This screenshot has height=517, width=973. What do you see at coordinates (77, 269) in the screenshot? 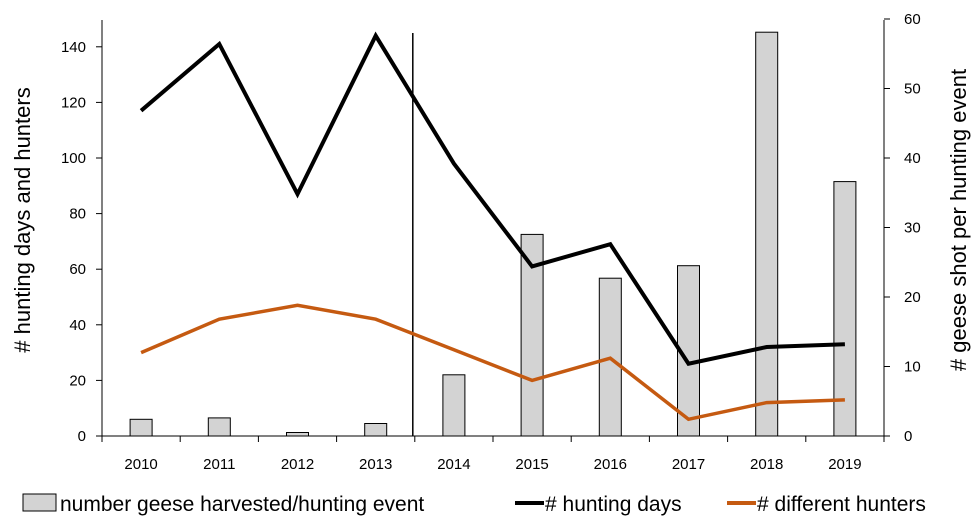
I see `y-tick-label-left: 60` at bounding box center [77, 269].